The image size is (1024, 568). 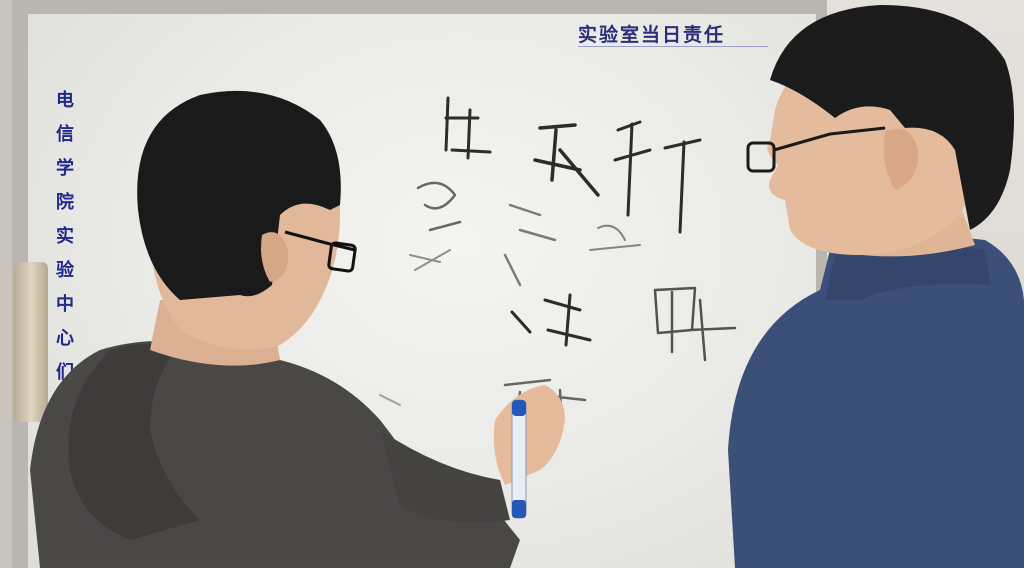 What do you see at coordinates (134, 441) in the screenshot?
I see `left-person-hood` at bounding box center [134, 441].